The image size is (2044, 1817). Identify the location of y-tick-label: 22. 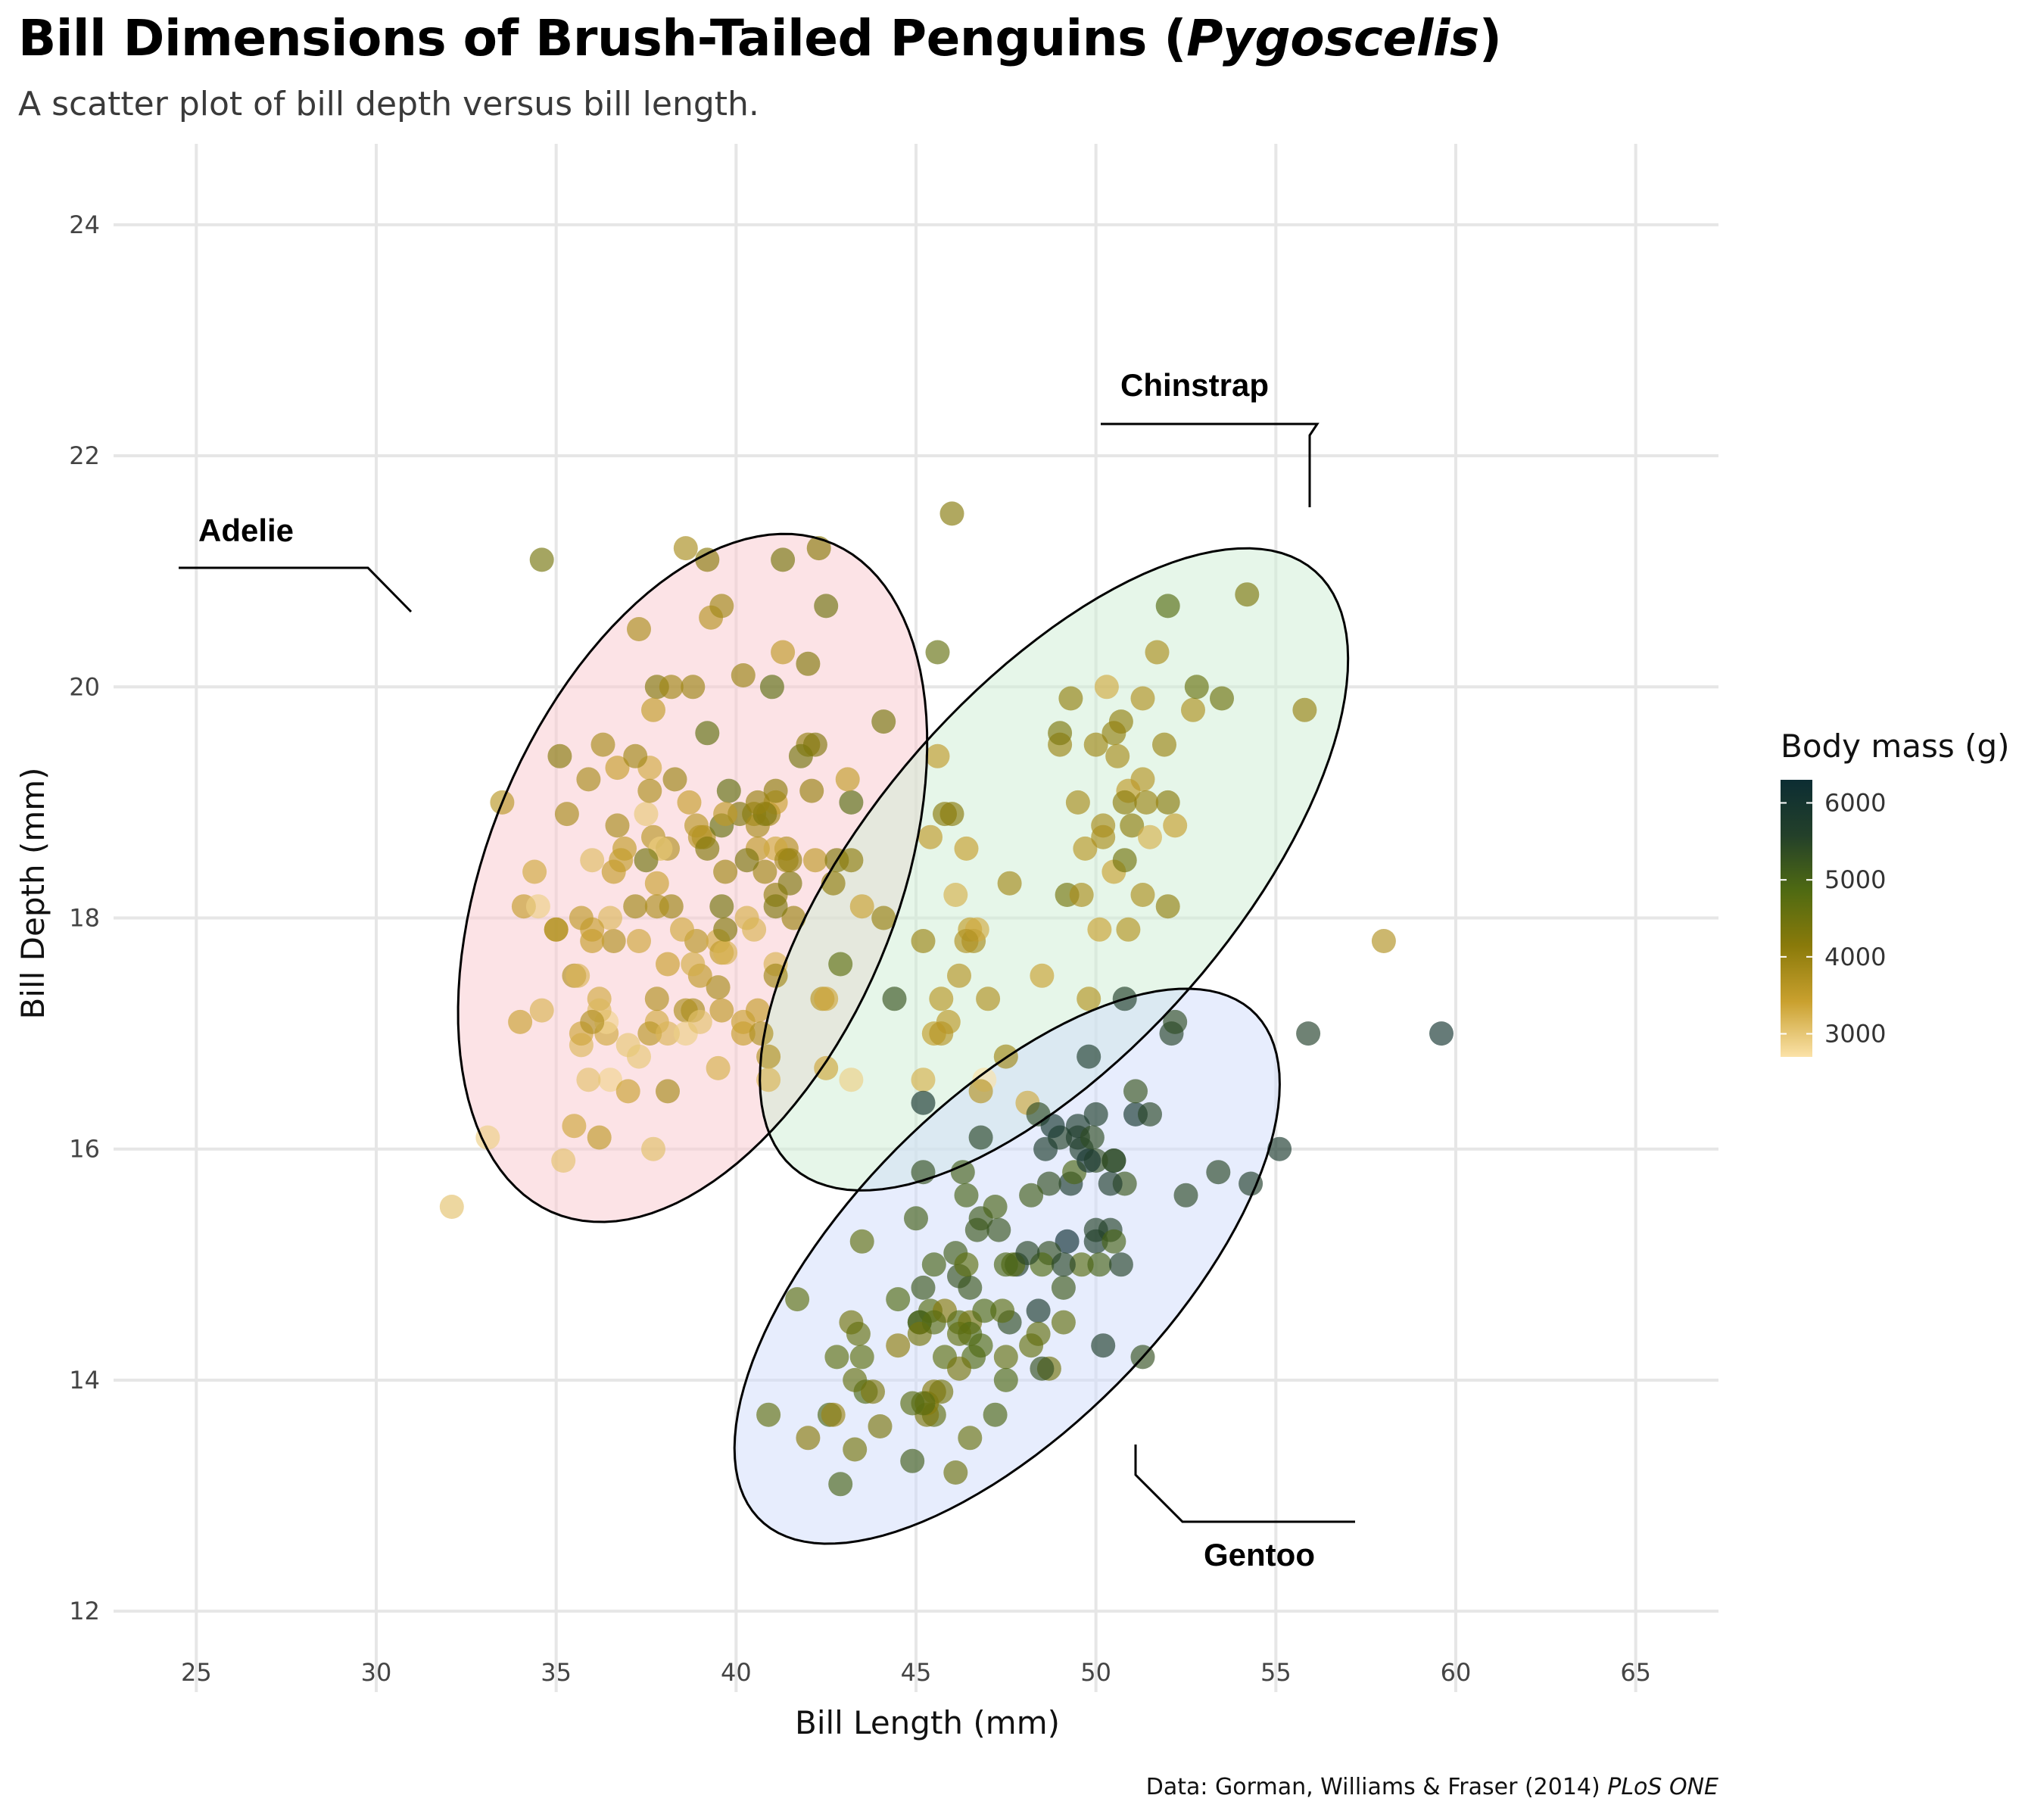
(84, 455).